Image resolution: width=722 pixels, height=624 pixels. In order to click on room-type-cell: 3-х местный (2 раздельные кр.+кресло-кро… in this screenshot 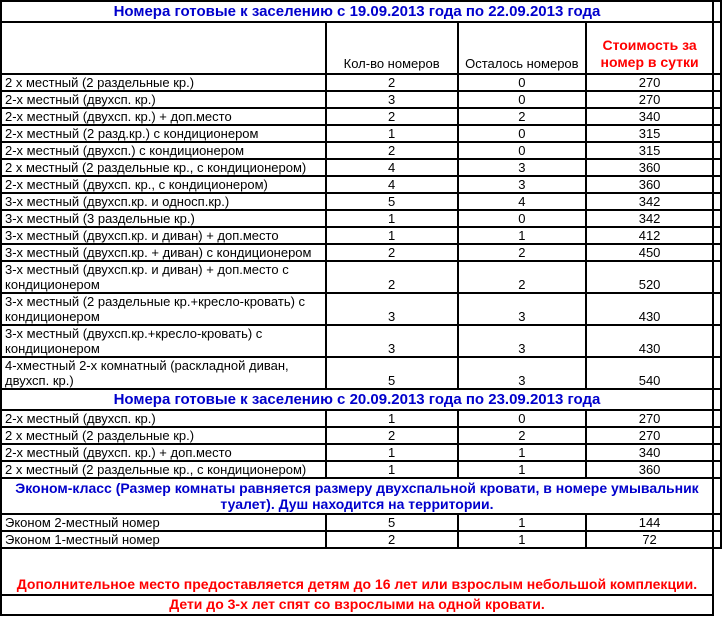, I will do `click(163, 309)`.